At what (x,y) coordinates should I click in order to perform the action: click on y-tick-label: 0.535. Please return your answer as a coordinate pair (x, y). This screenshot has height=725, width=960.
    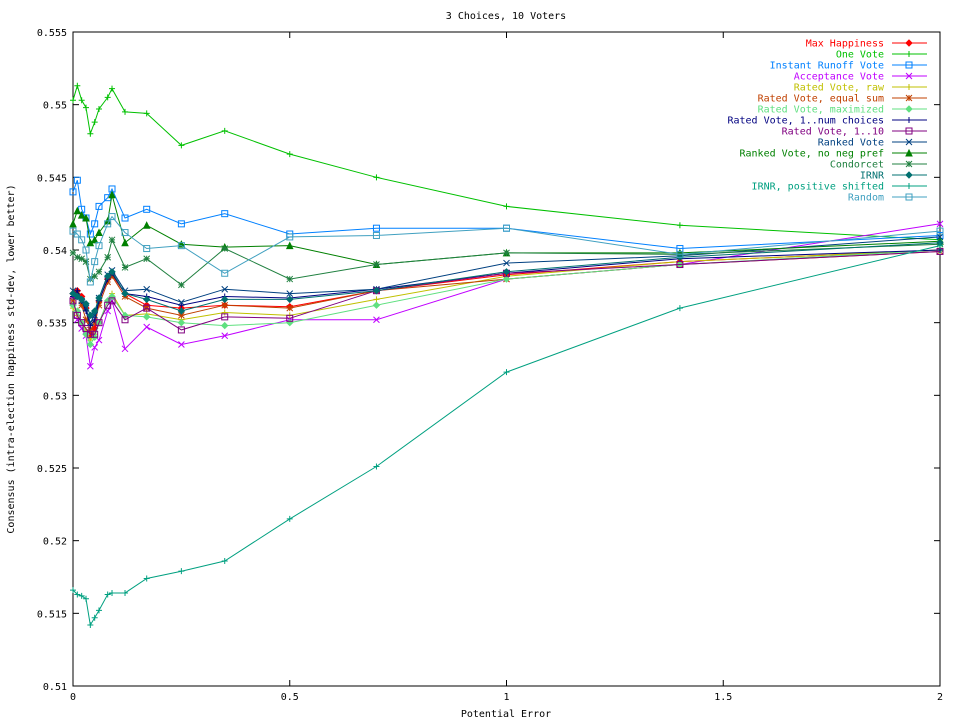
    Looking at the image, I should click on (52, 324).